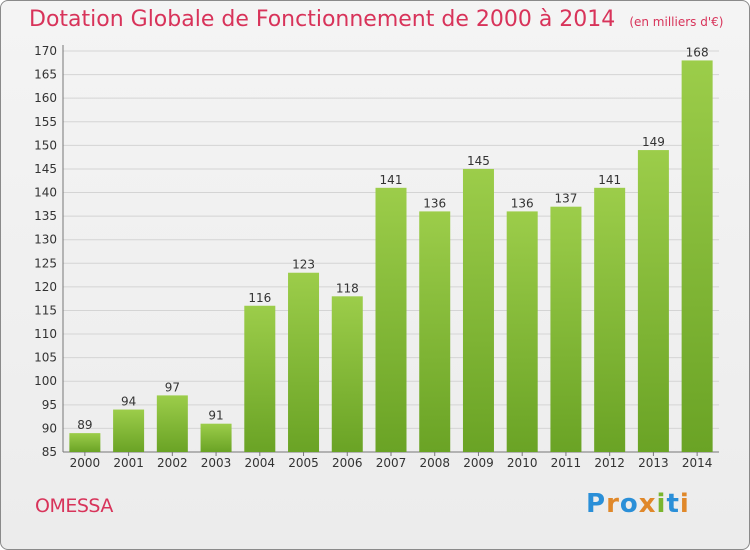 This screenshot has height=550, width=750. Describe the element at coordinates (74, 506) in the screenshot. I see `commune-name: OMESSA` at that location.